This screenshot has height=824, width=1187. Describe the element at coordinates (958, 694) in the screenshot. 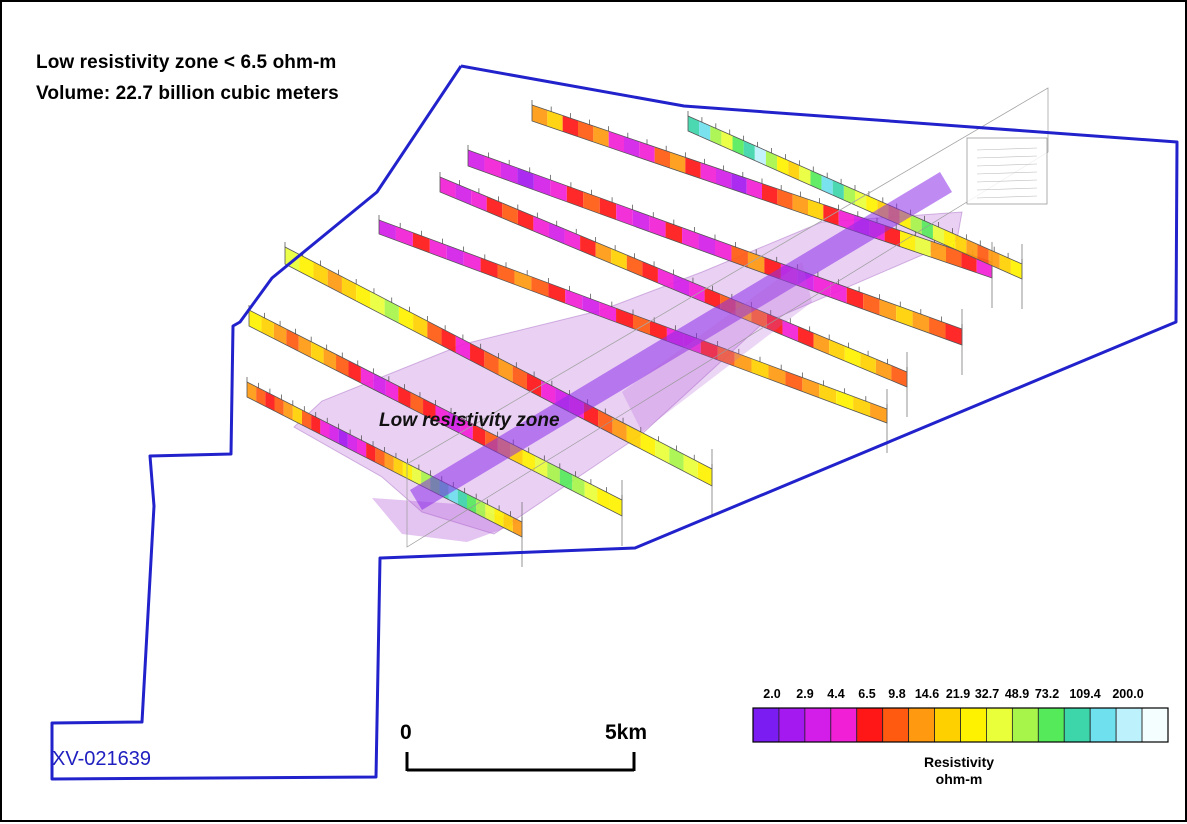

I see `legend-tick-label: 21.9` at that location.